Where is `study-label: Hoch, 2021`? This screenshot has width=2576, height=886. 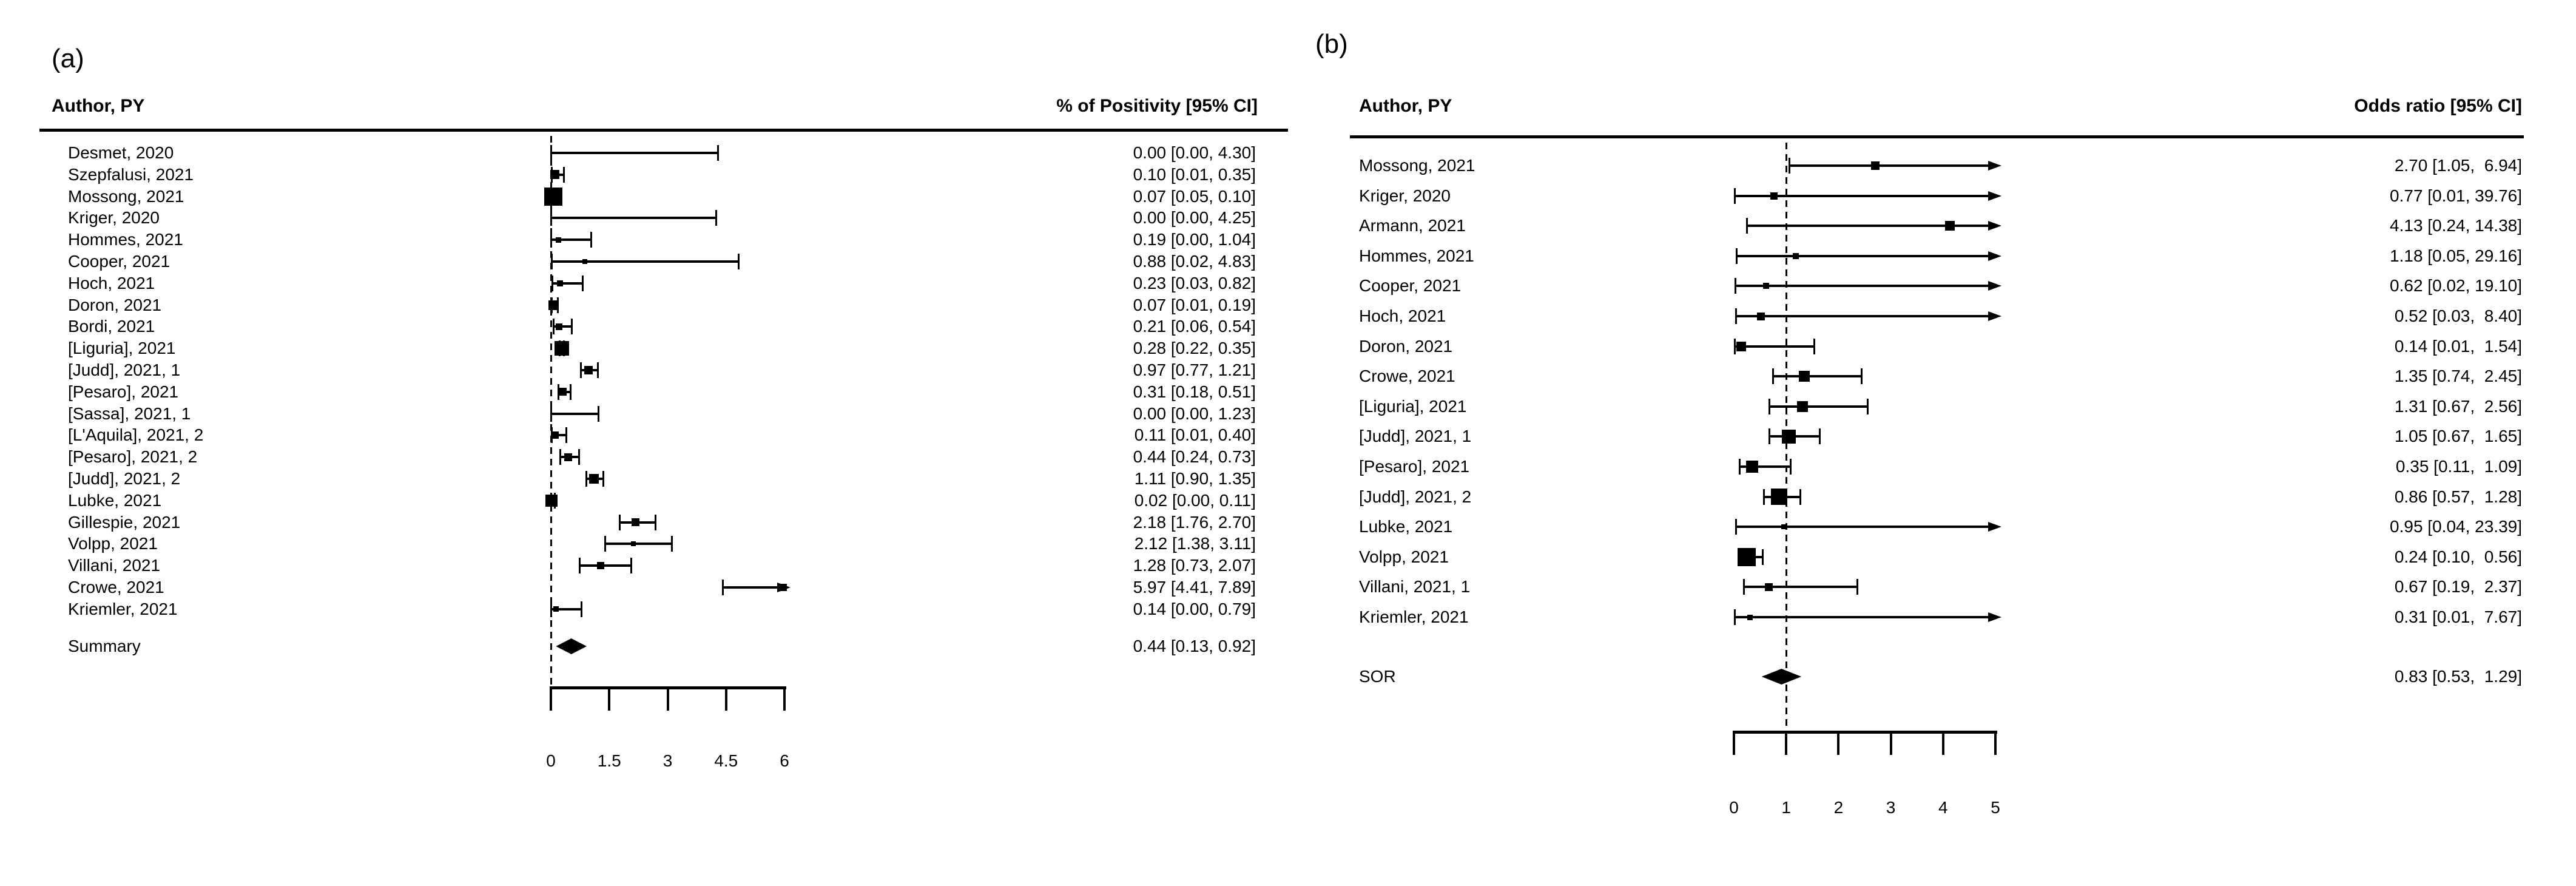 study-label: Hoch, 2021 is located at coordinates (112, 283).